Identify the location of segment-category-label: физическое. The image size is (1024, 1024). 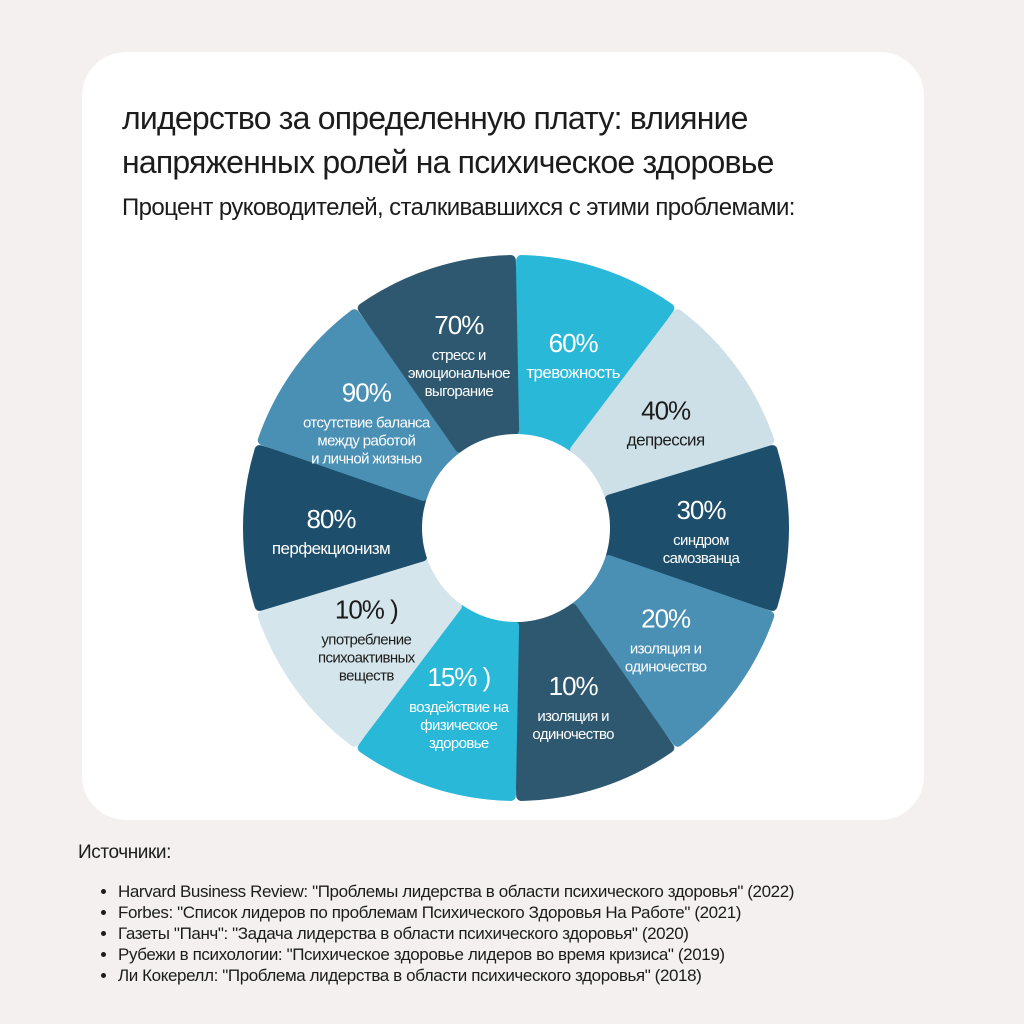
(458, 725).